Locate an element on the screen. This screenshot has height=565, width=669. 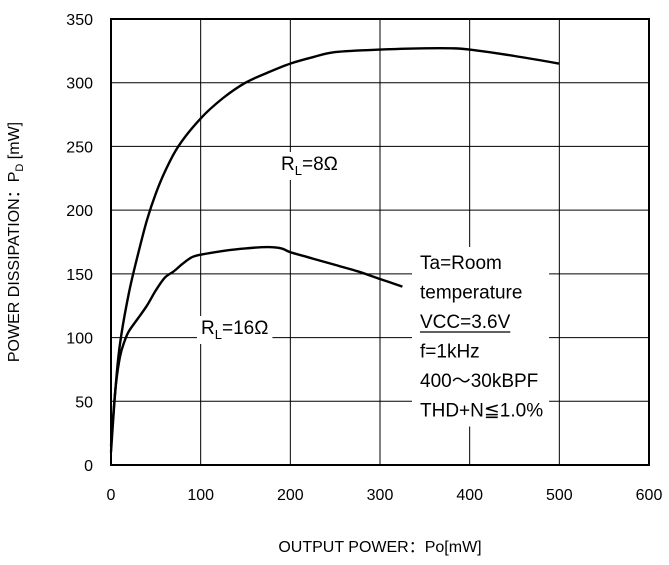
x-tick-label: 400 is located at coordinates (469, 495).